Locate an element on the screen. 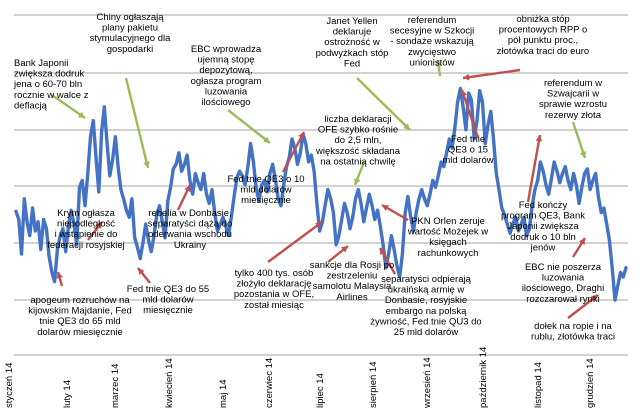  annotation-line: został miesiąc is located at coordinates (274, 305).